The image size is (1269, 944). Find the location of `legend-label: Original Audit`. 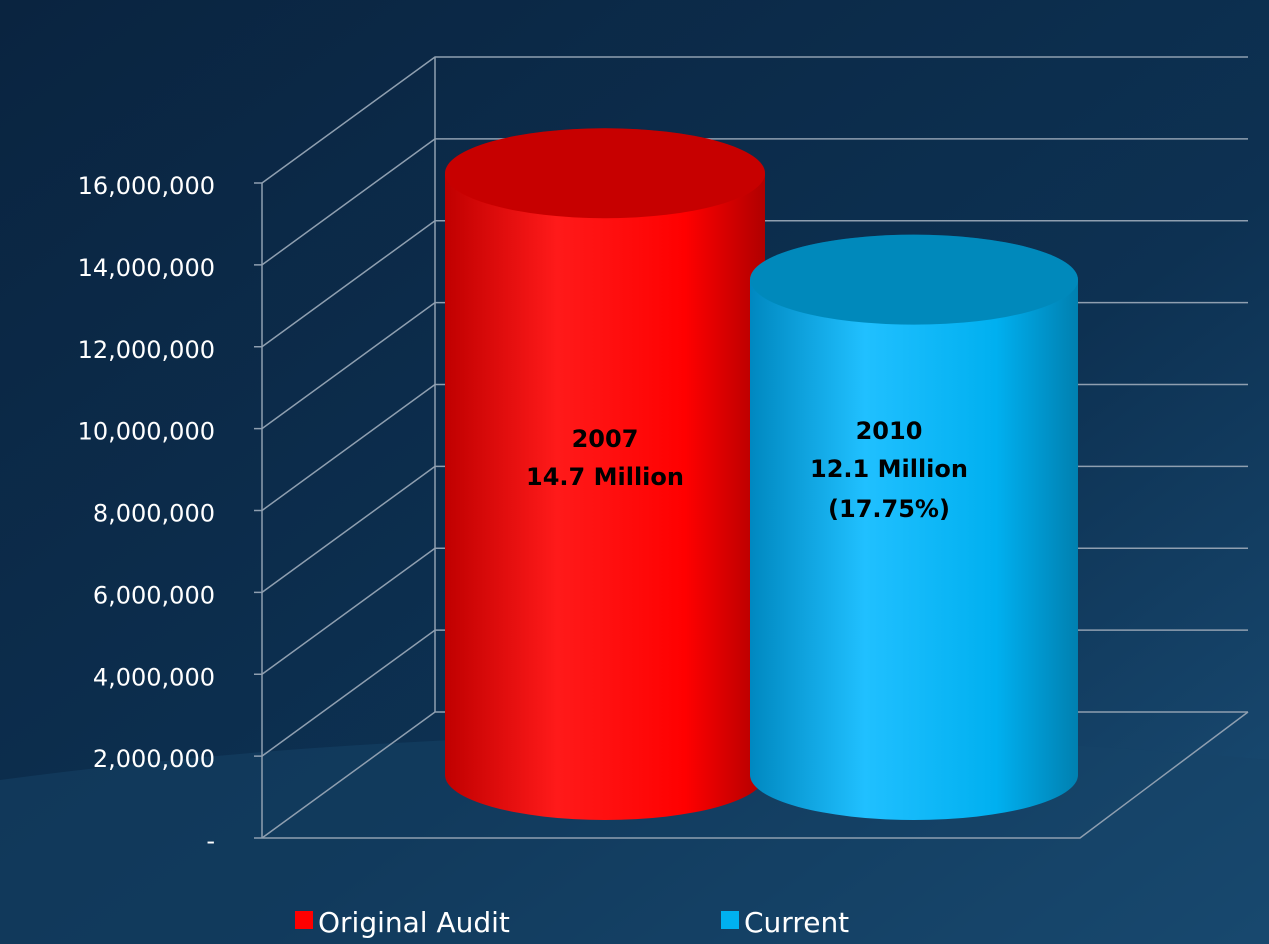

legend-label: Original Audit is located at coordinates (414, 922).